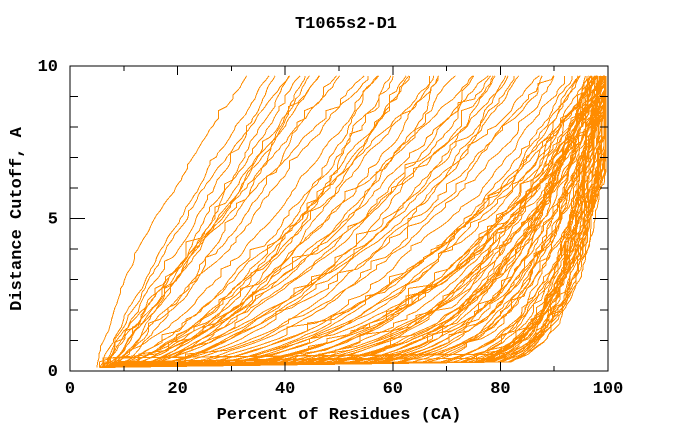 This screenshot has width=680, height=440. What do you see at coordinates (500, 389) in the screenshot?
I see `x-tick-label-80: 80` at bounding box center [500, 389].